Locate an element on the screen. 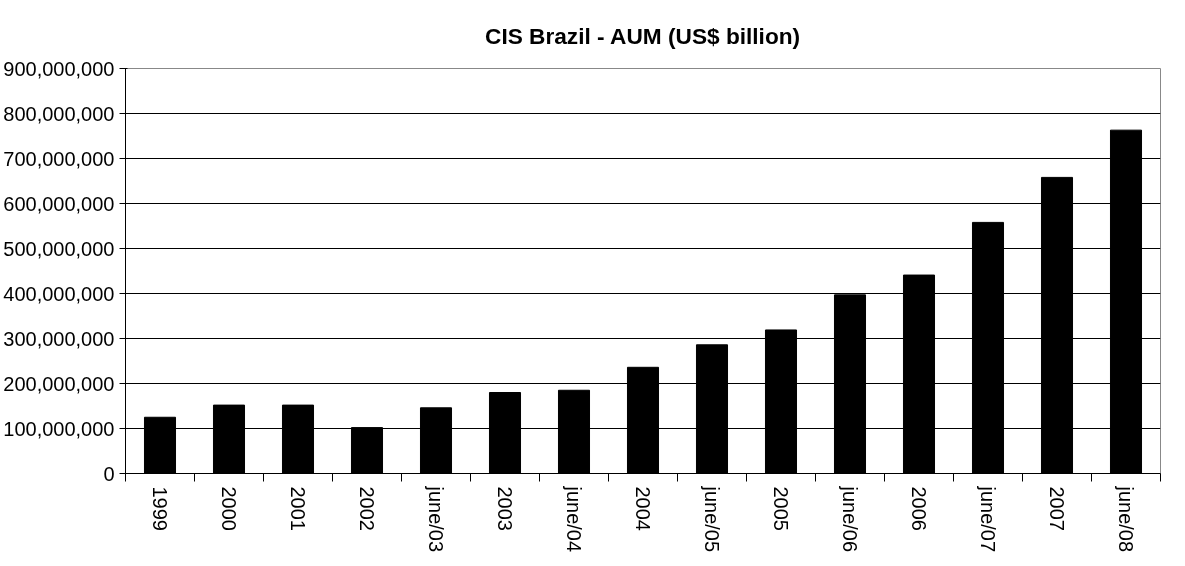 This screenshot has width=1185, height=566. y-tick-label: 600,000,000 is located at coordinates (59, 203).